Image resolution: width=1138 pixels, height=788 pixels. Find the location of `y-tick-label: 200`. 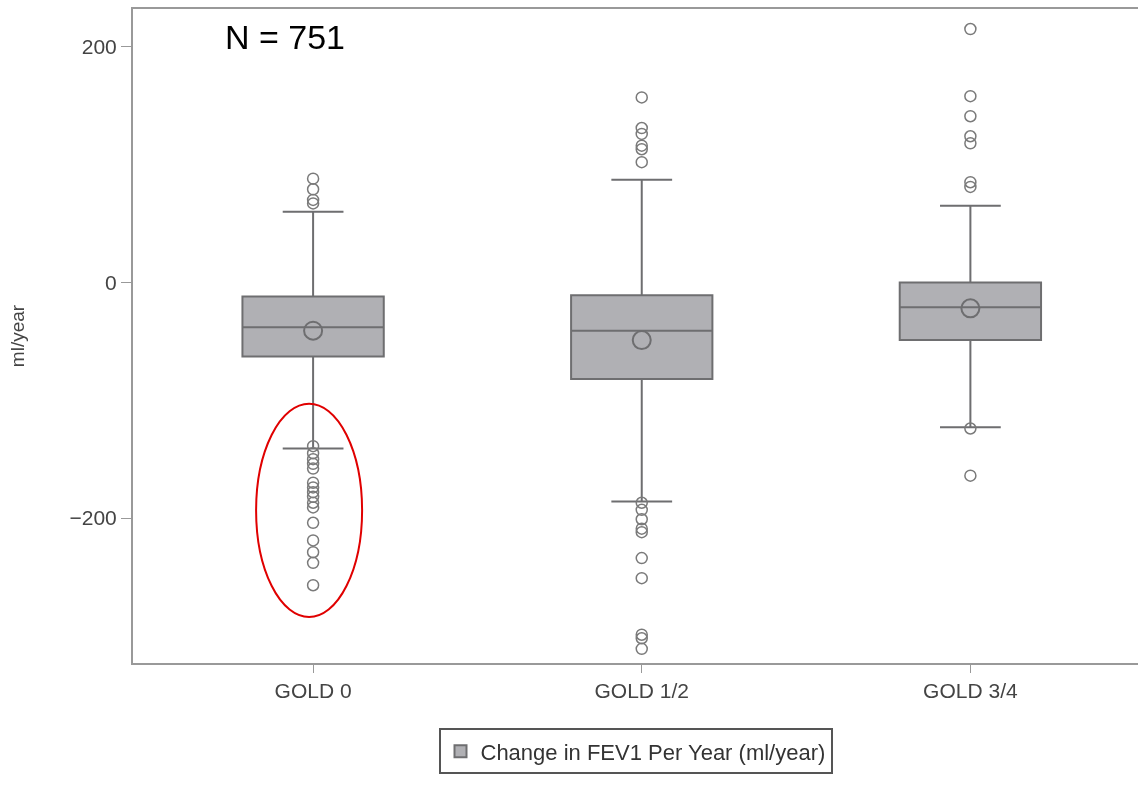

y-tick-label: 200 is located at coordinates (99, 47).